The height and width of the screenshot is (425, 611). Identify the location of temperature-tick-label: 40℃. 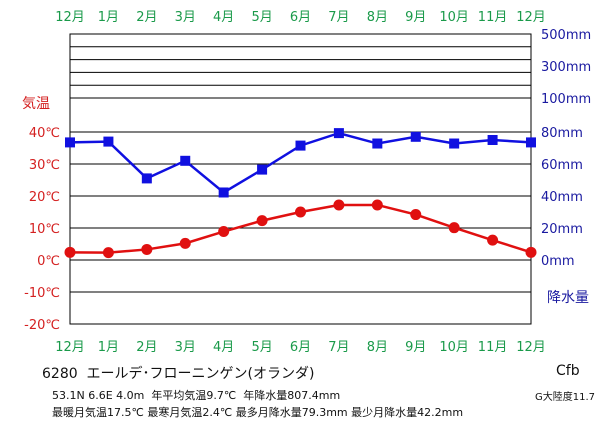
(44, 133).